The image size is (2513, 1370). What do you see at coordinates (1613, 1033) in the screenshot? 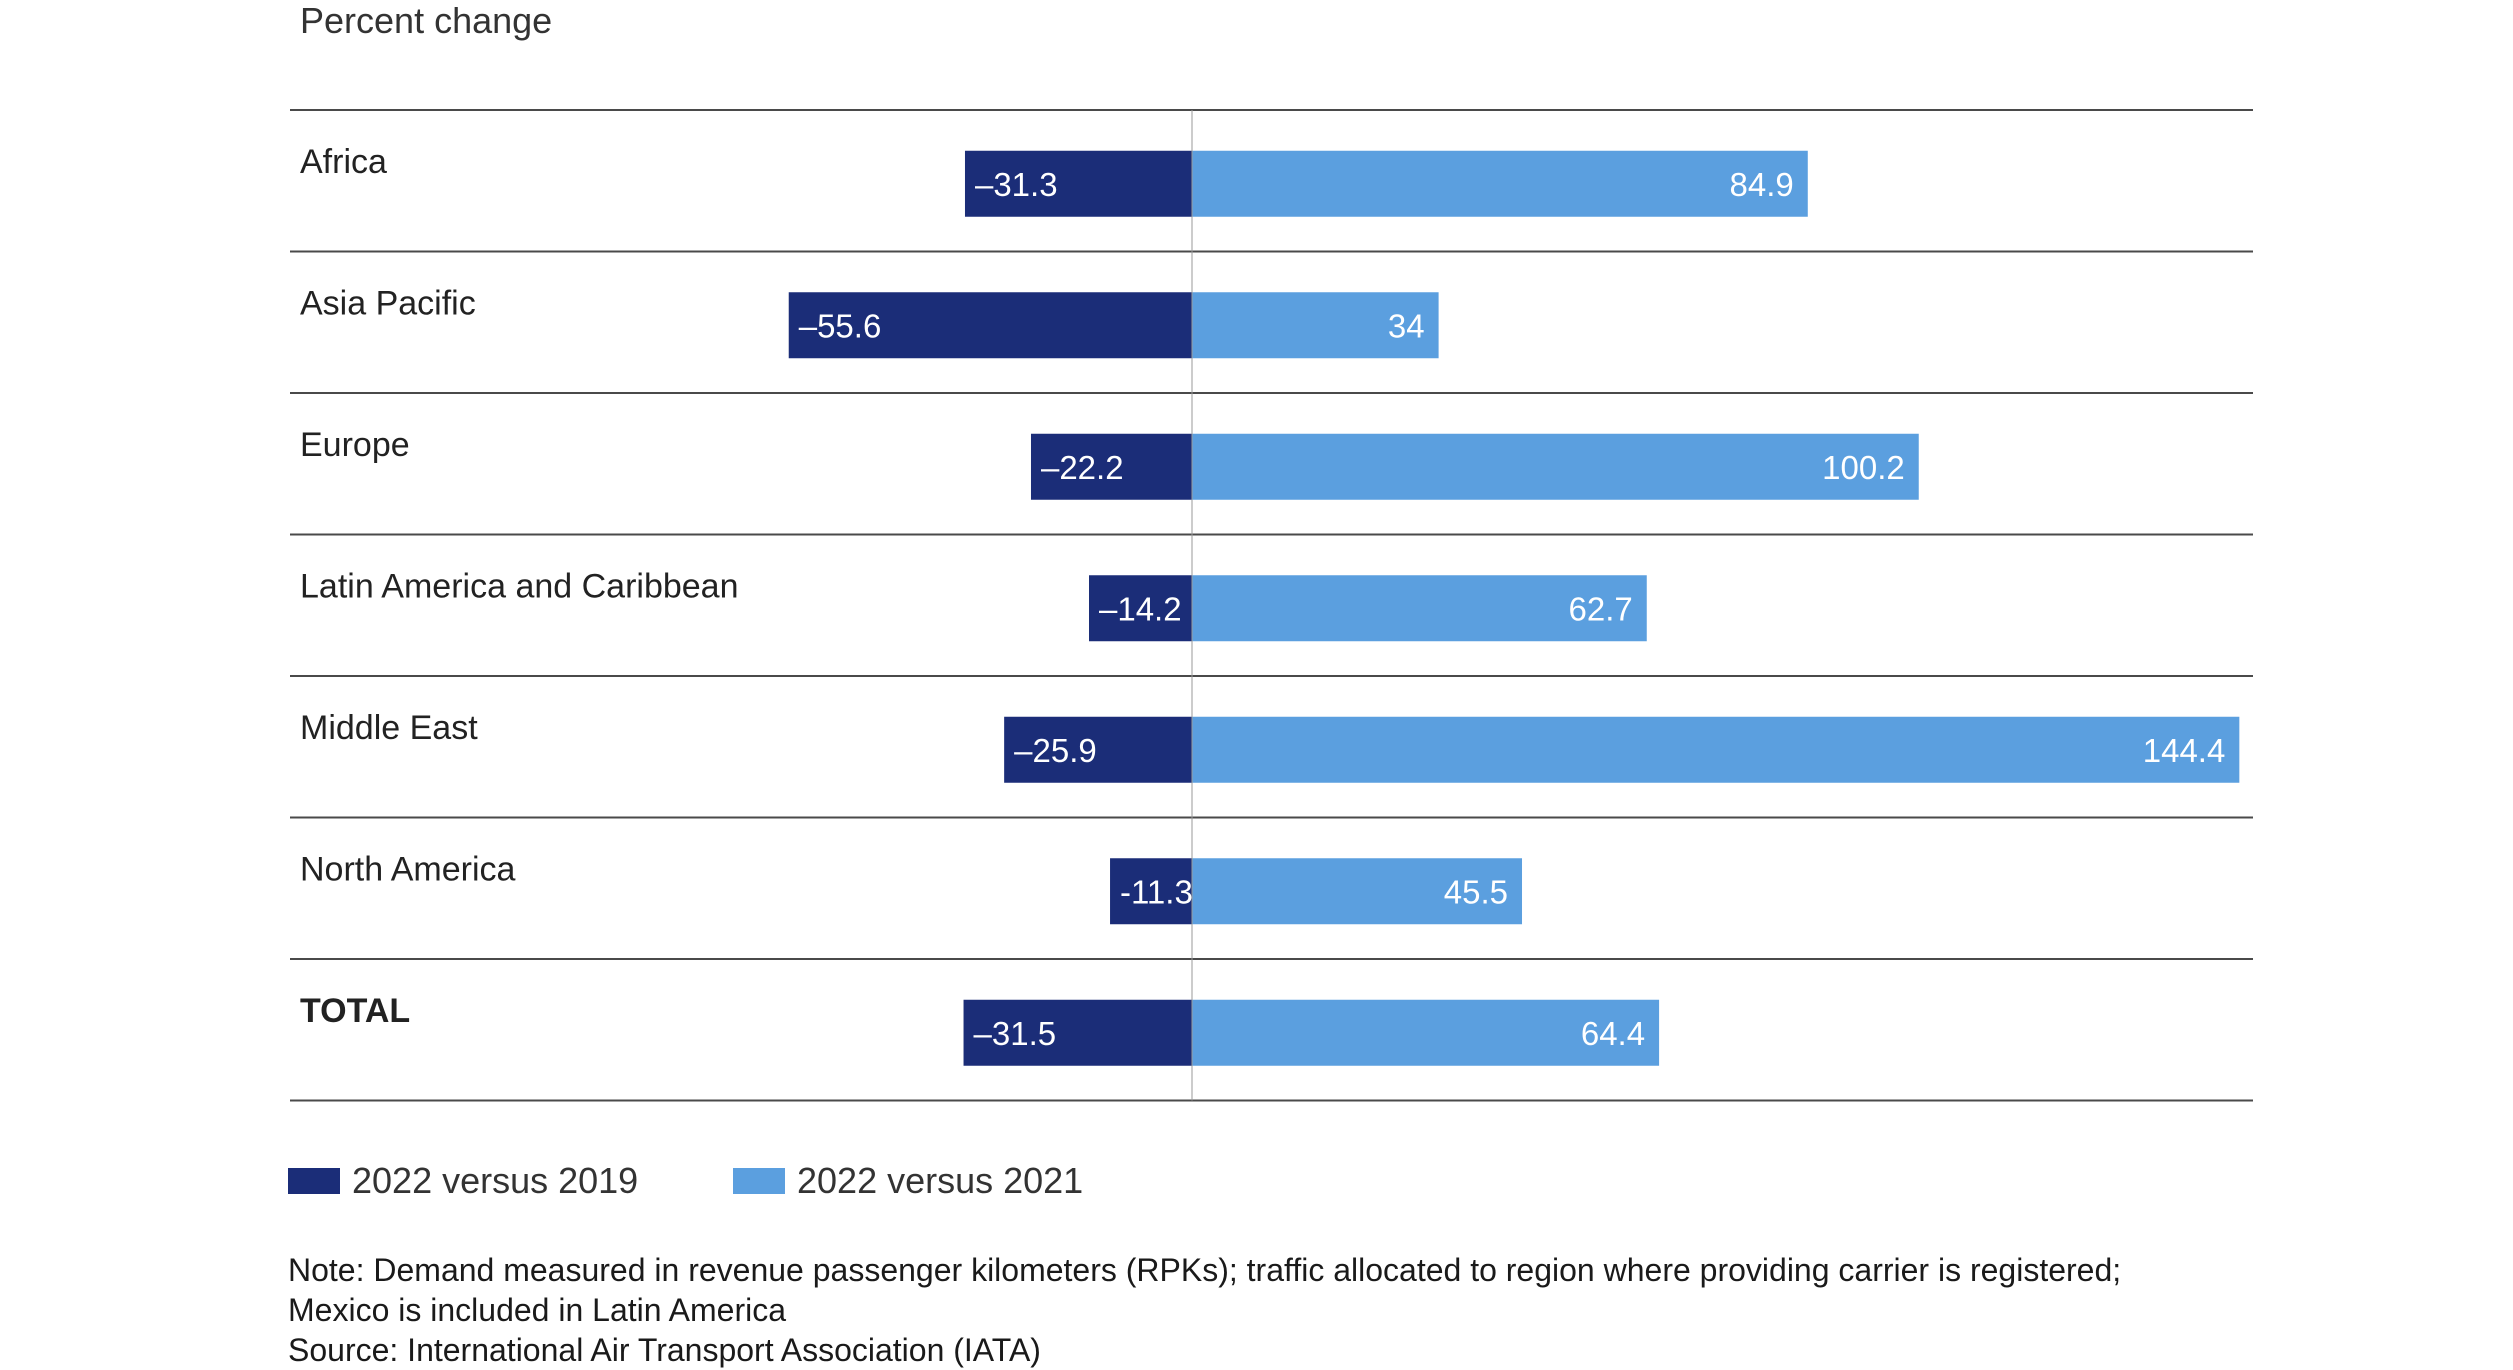
I see `data-label-2022-vs-2021: 64.4` at bounding box center [1613, 1033].